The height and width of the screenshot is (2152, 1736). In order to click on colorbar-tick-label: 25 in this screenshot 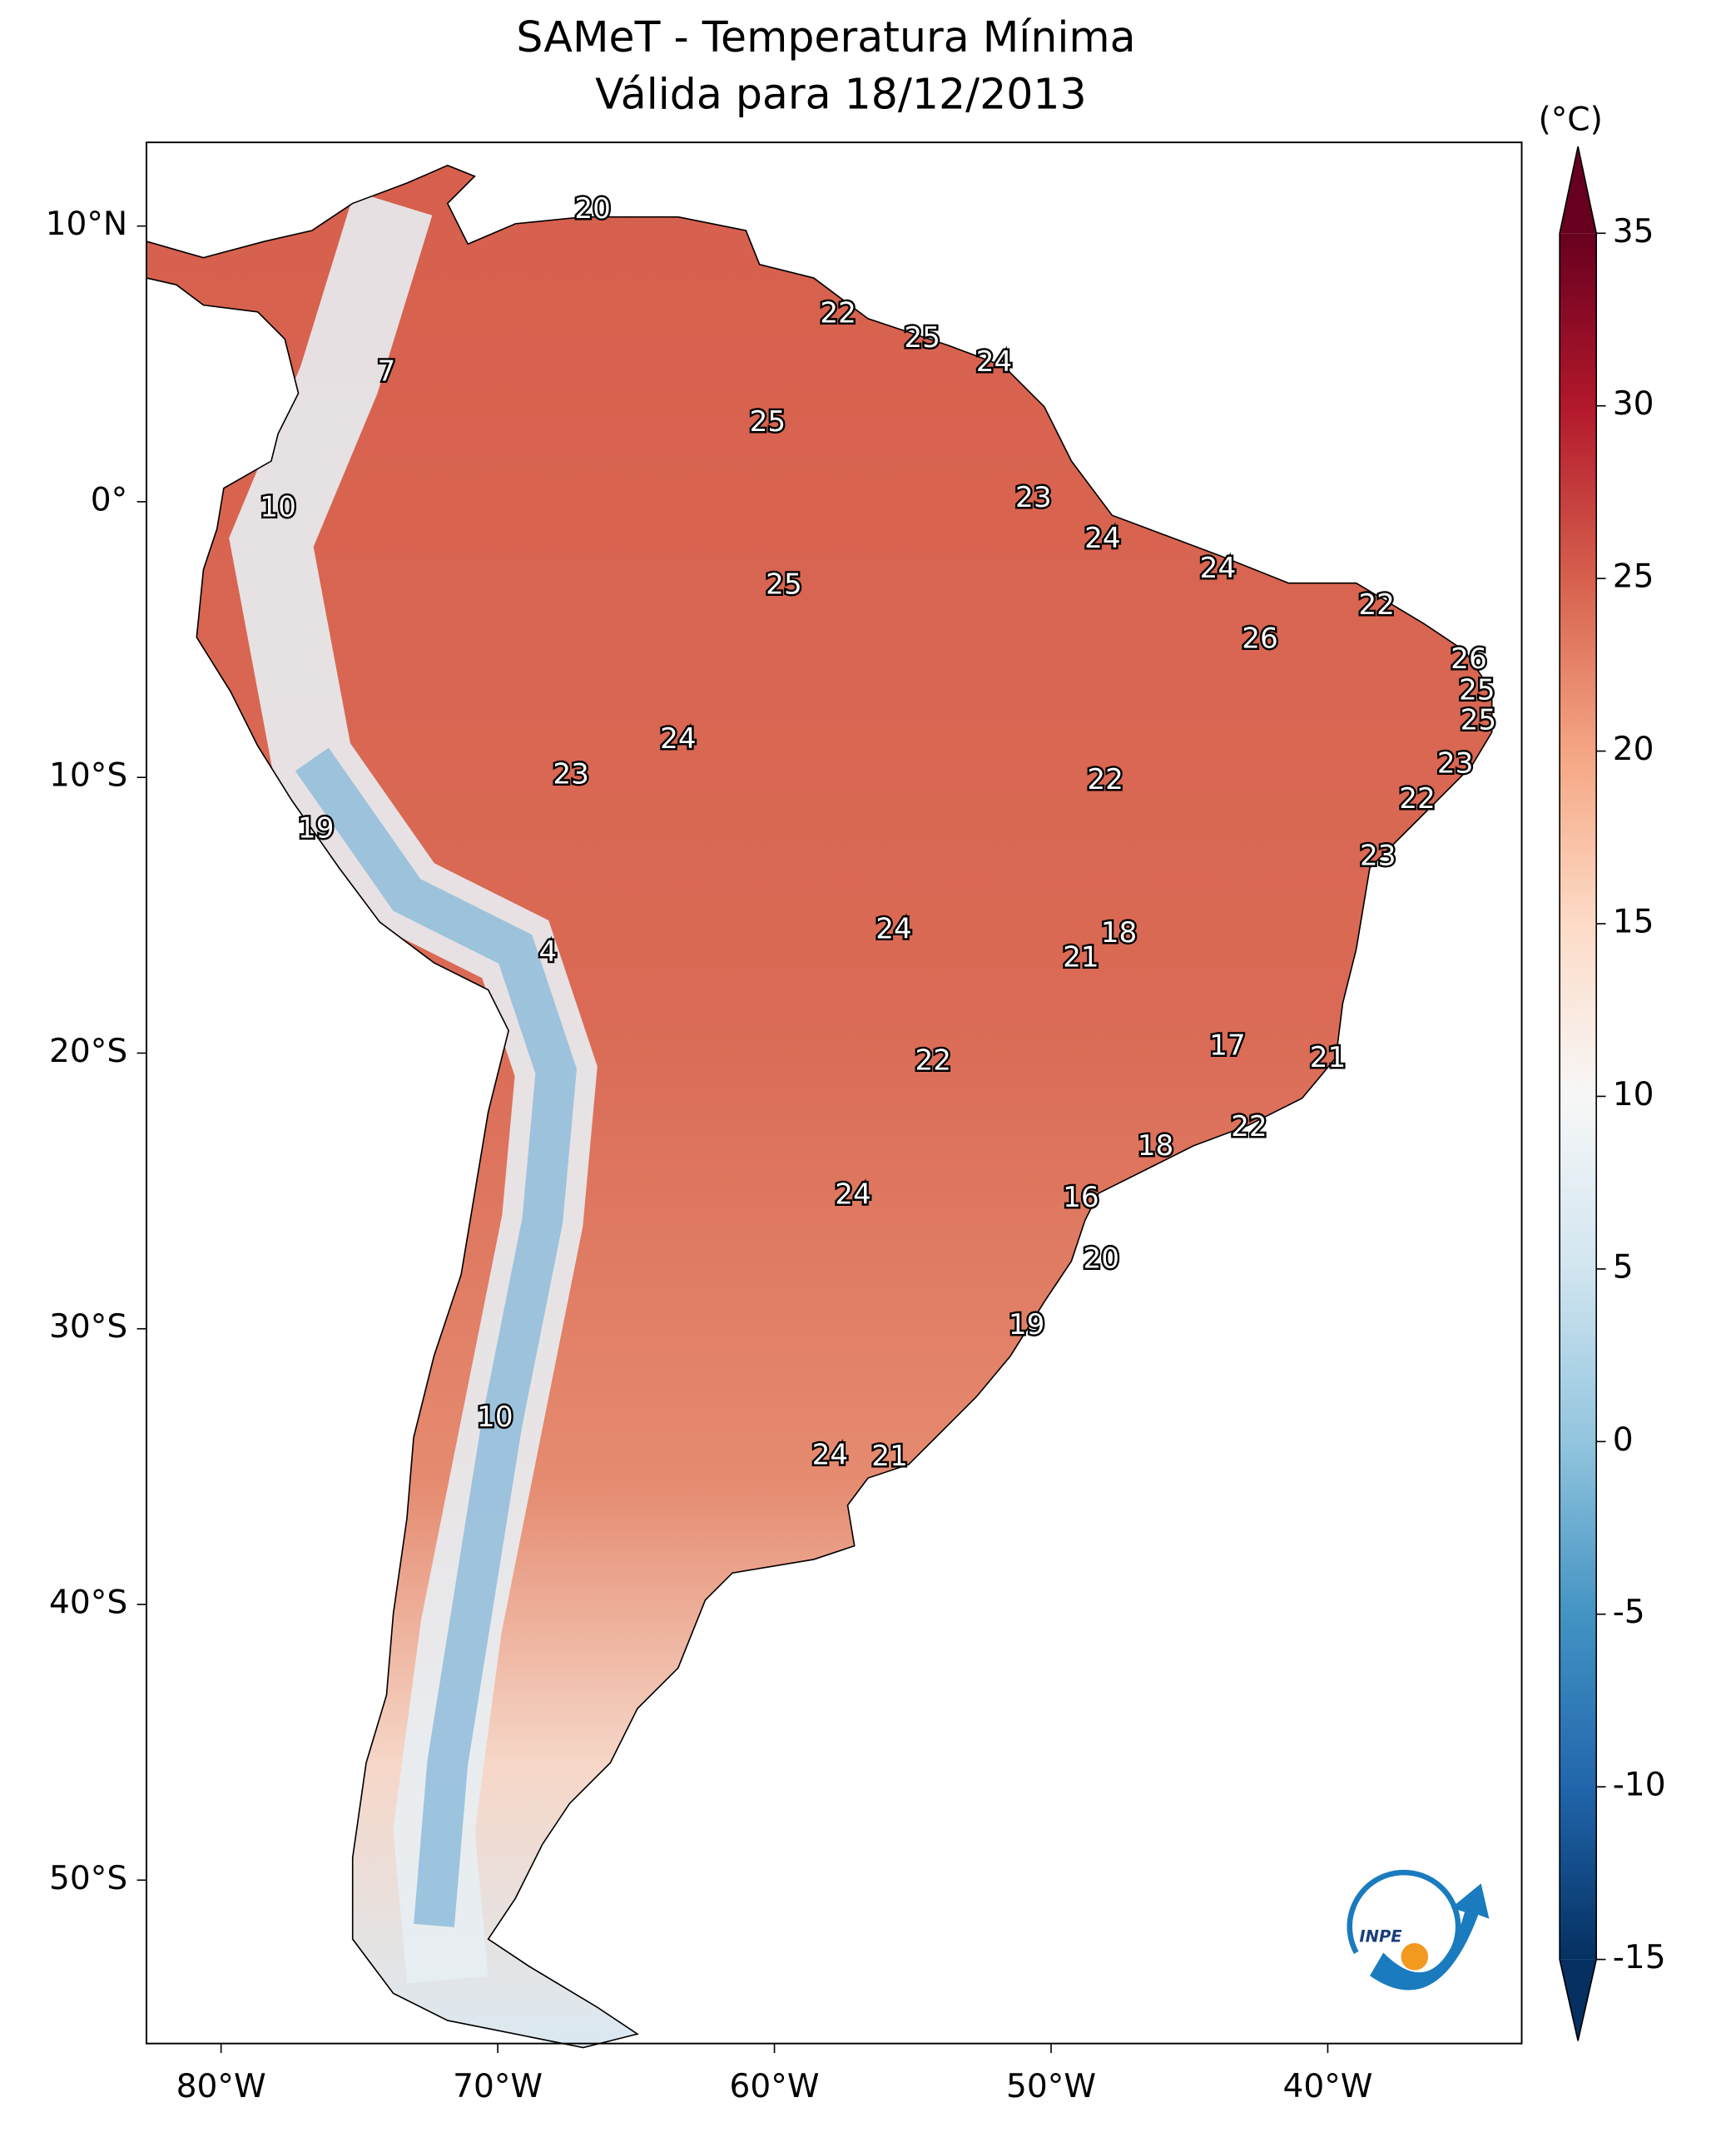, I will do `click(1633, 577)`.